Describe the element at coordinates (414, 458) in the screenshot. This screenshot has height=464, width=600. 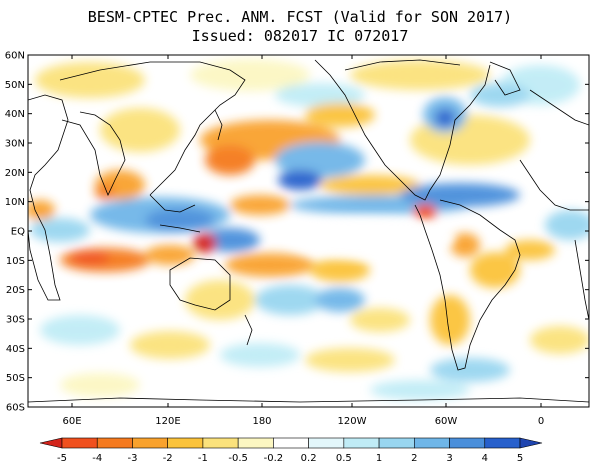
I see `colorbar-label: 2` at that location.